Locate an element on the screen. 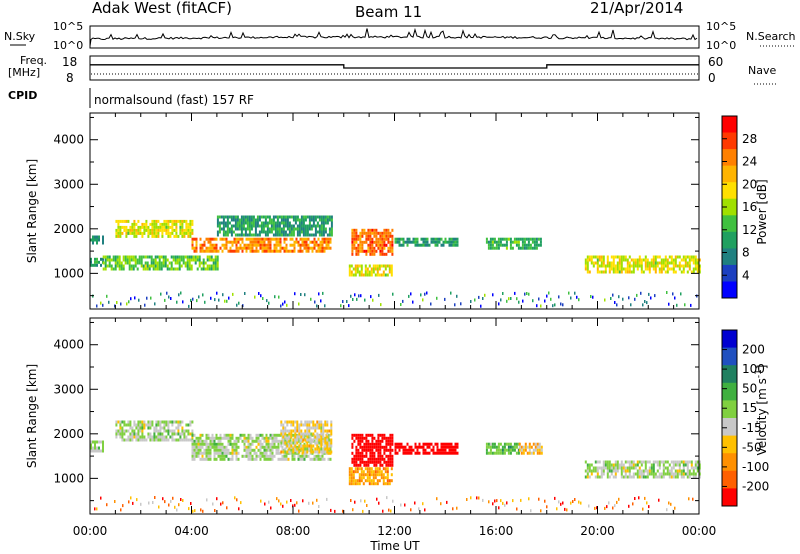 This screenshot has height=554, width=800. nsky-label: N.Sky is located at coordinates (20, 36).